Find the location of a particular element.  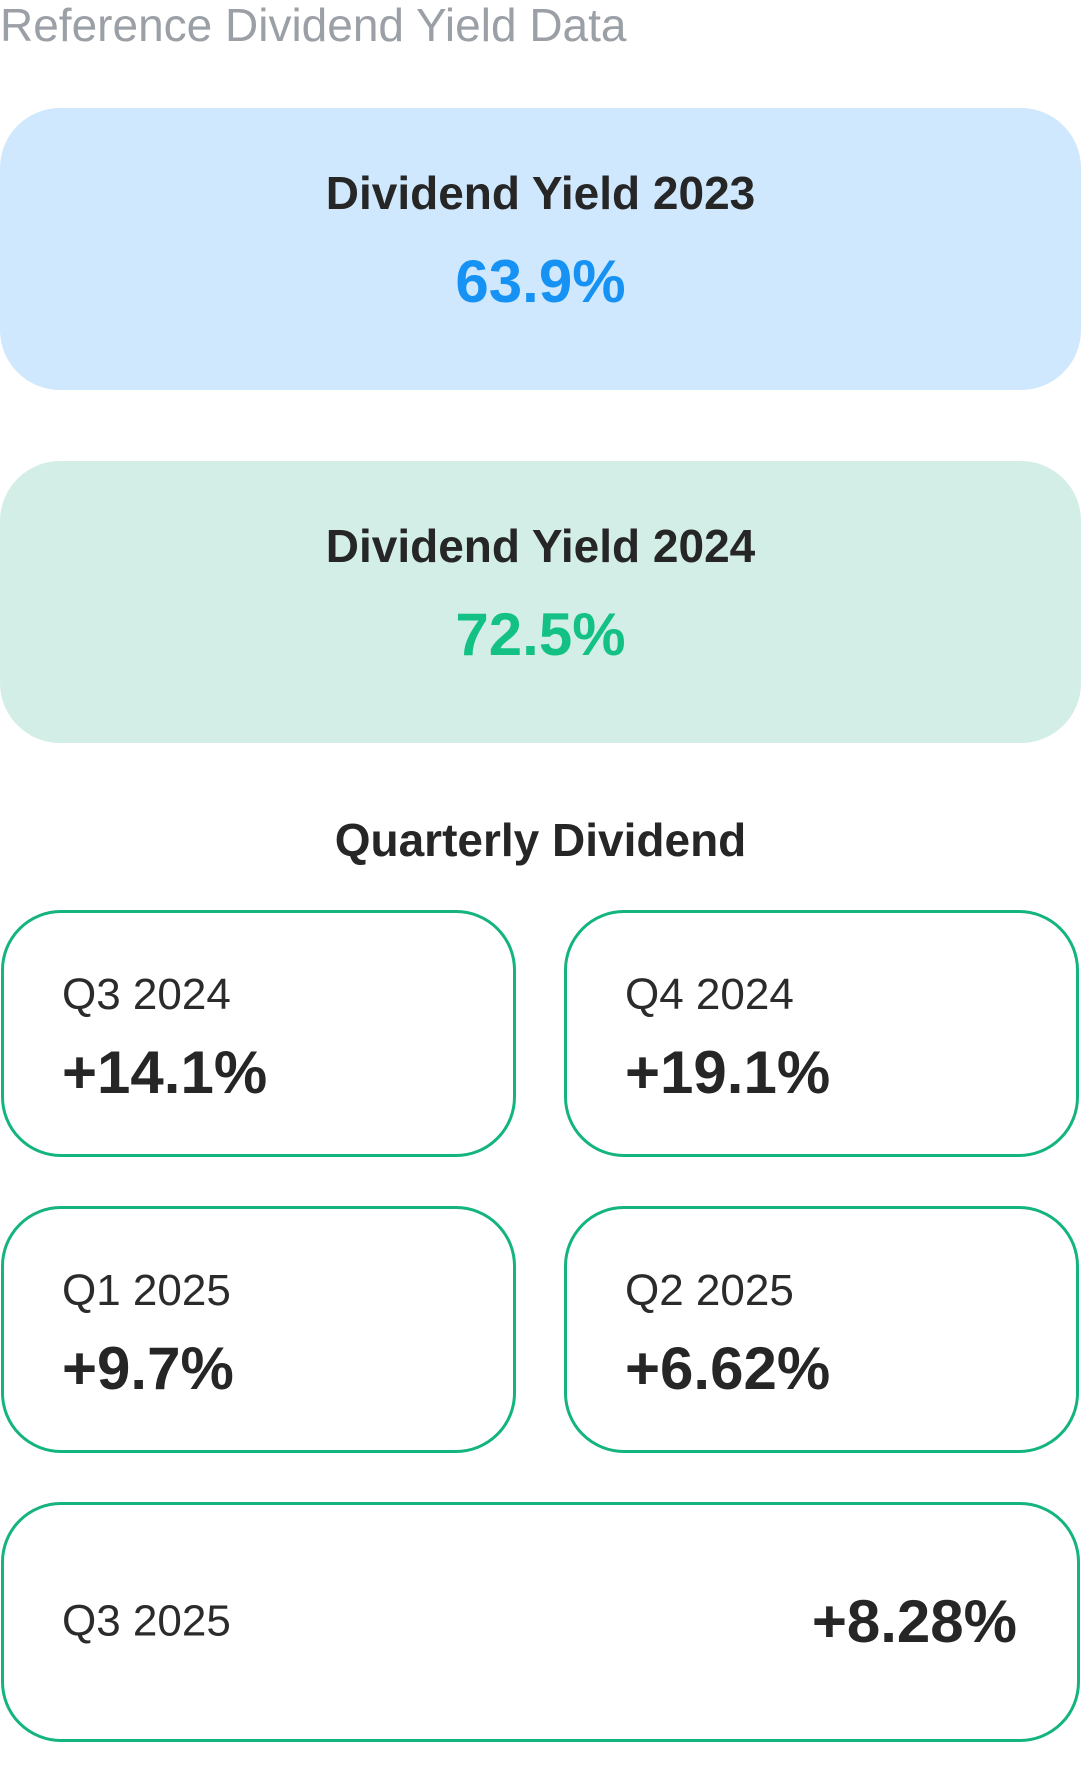

quarter-card-q3-2025: Q3 2025 +8.28% is located at coordinates (540, 1622).